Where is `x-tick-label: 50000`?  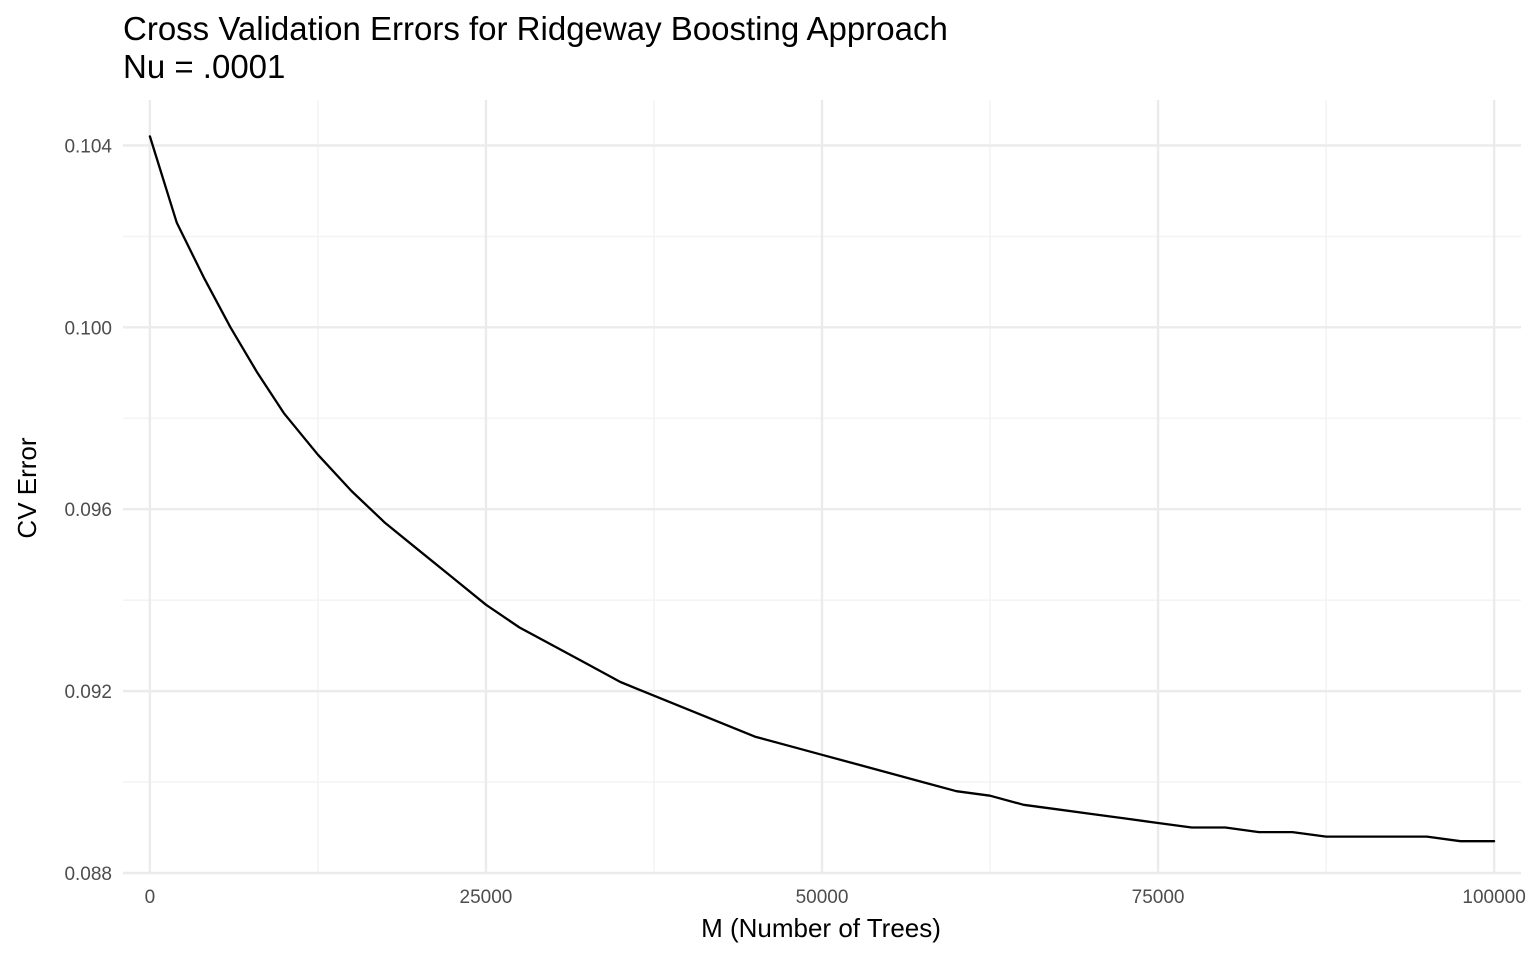 x-tick-label: 50000 is located at coordinates (822, 897).